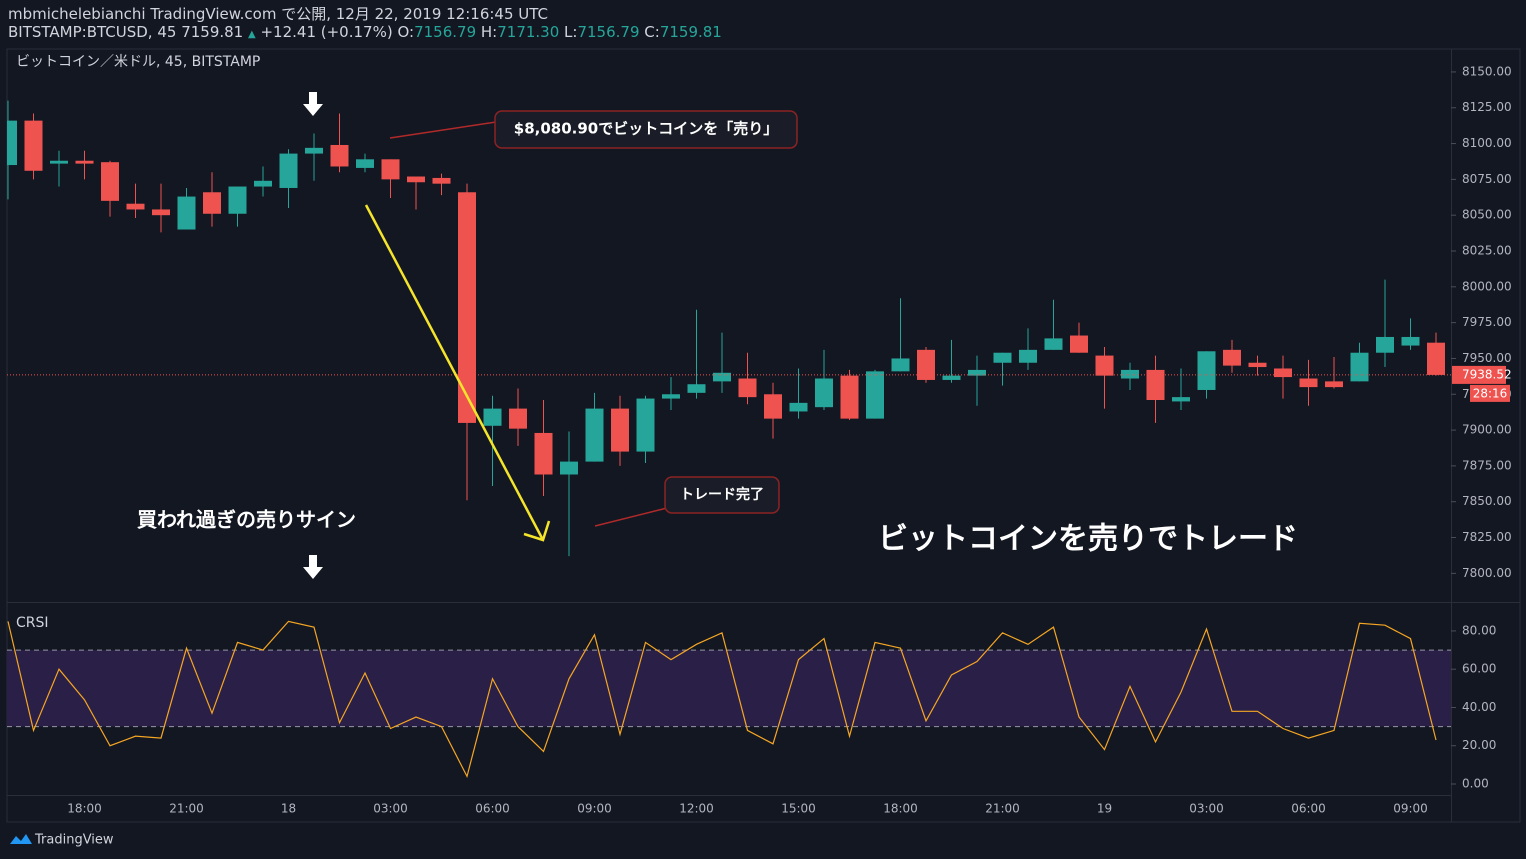 The image size is (1526, 859). I want to click on y-tick-label: 7900.00, so click(1487, 430).